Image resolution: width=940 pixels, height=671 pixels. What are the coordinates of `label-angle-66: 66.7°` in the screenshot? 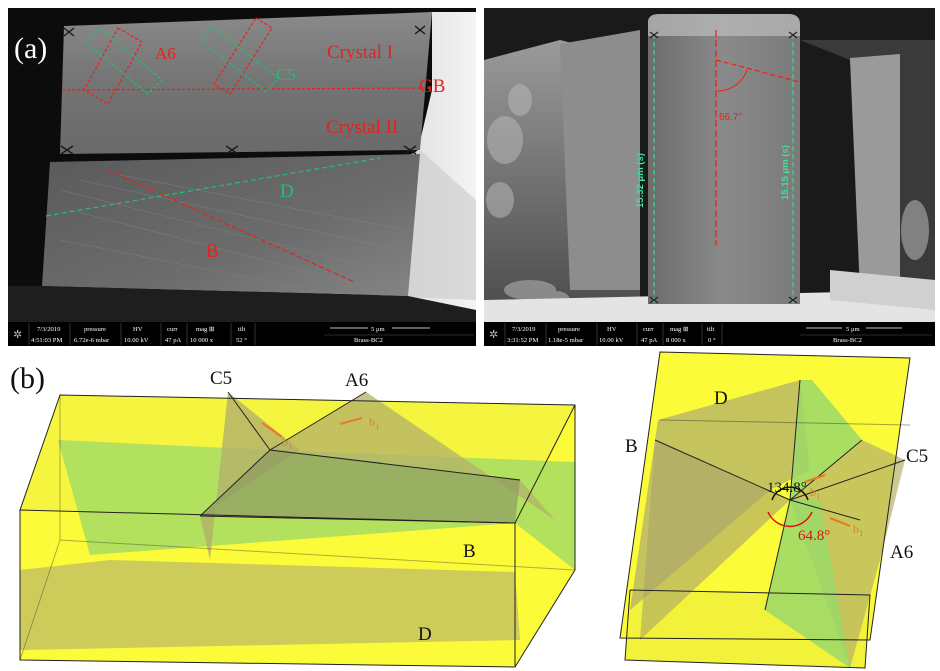 It's located at (730, 117).